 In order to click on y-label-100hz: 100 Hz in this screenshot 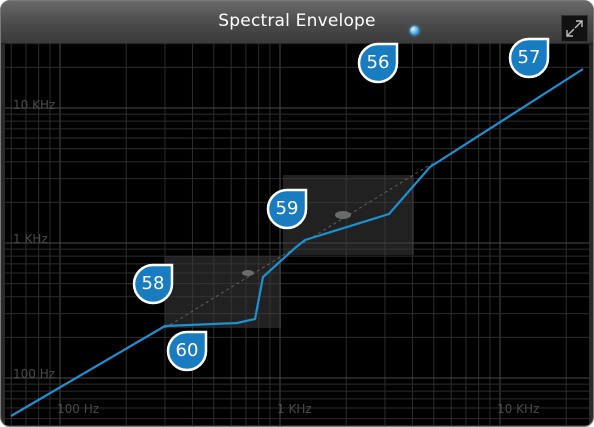, I will do `click(34, 374)`.